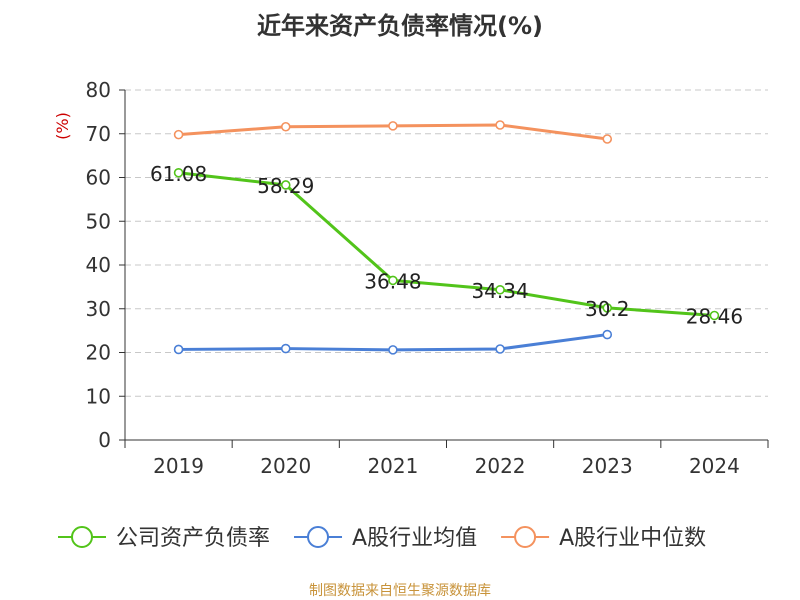 This screenshot has height=600, width=800. I want to click on data-label: 61.08, so click(178, 174).